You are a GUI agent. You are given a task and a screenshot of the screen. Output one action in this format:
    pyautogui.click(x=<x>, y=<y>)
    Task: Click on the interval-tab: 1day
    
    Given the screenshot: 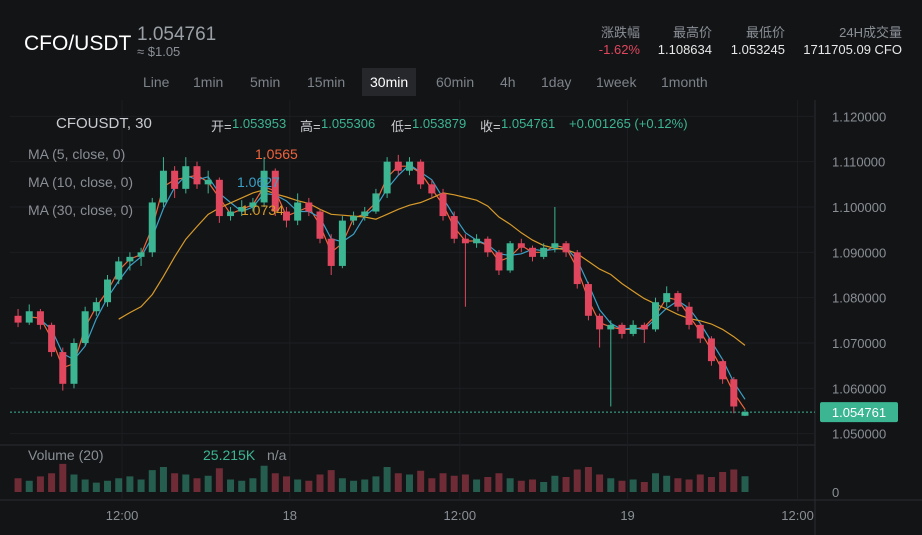 What is the action you would take?
    pyautogui.click(x=556, y=82)
    